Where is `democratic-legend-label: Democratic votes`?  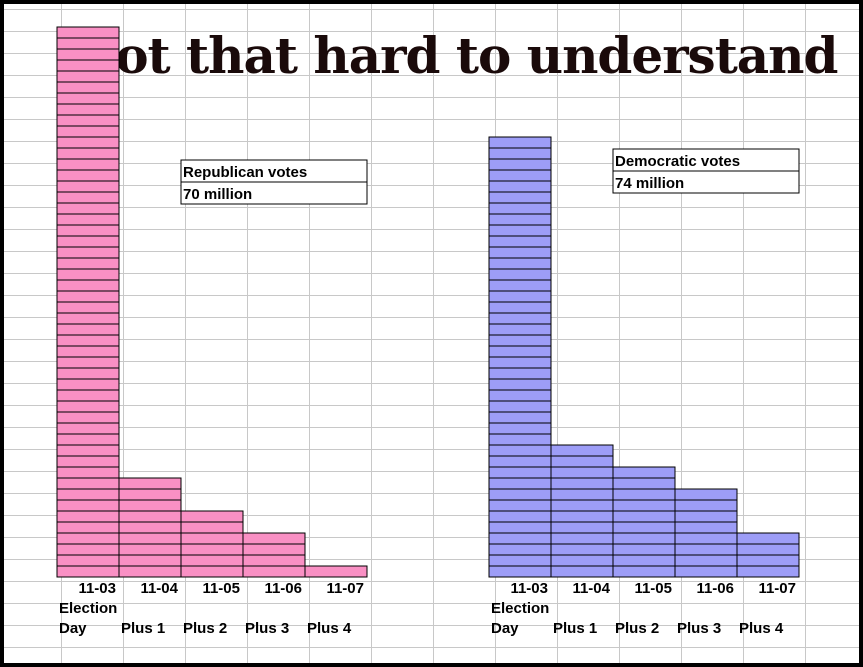 democratic-legend-label: Democratic votes is located at coordinates (677, 161).